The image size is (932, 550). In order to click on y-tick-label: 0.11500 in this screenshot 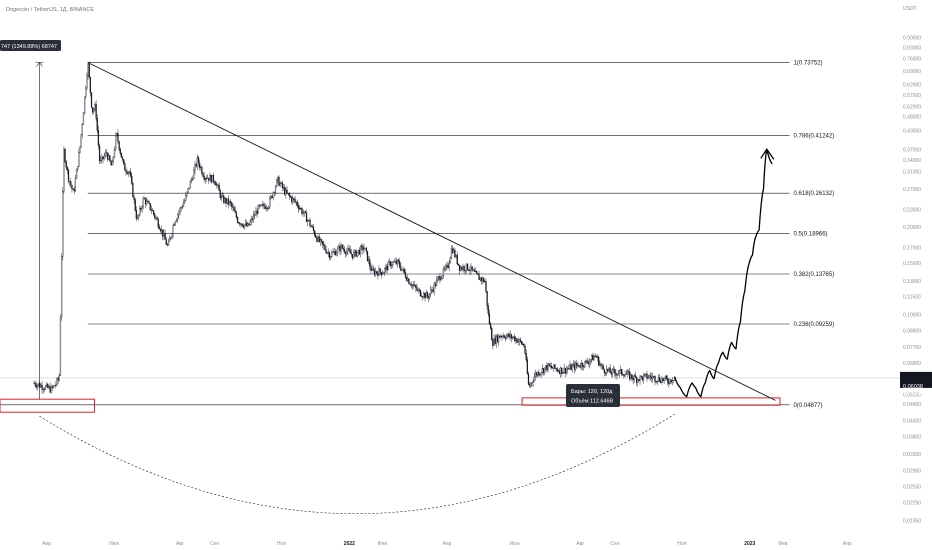, I will do `click(912, 298)`.